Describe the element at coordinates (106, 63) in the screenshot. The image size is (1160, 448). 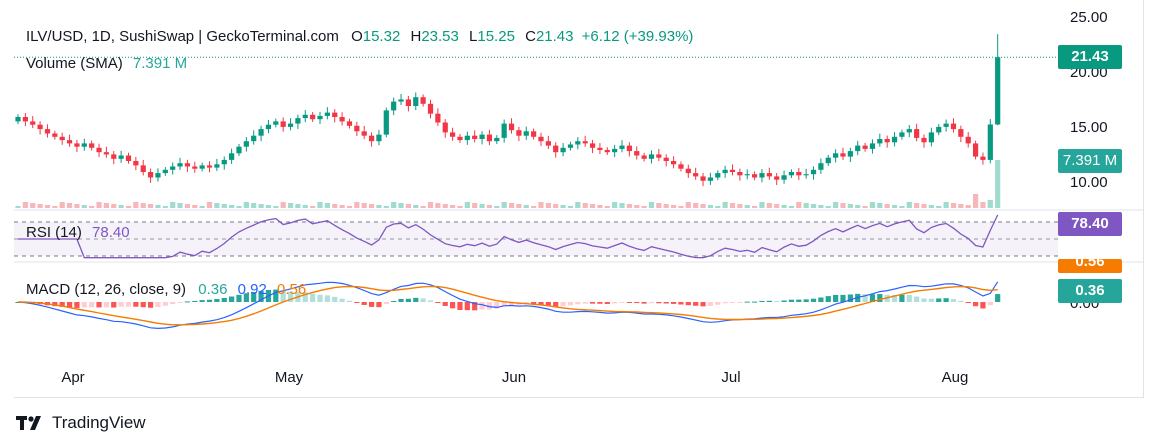
I see `volume-legend: Volume (SMA) 7.391 M` at that location.